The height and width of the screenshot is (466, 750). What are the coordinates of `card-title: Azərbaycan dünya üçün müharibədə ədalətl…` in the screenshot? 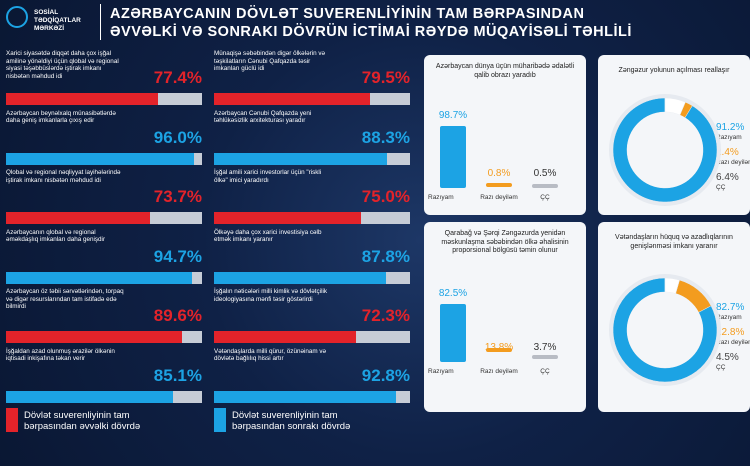 It's located at (505, 71).